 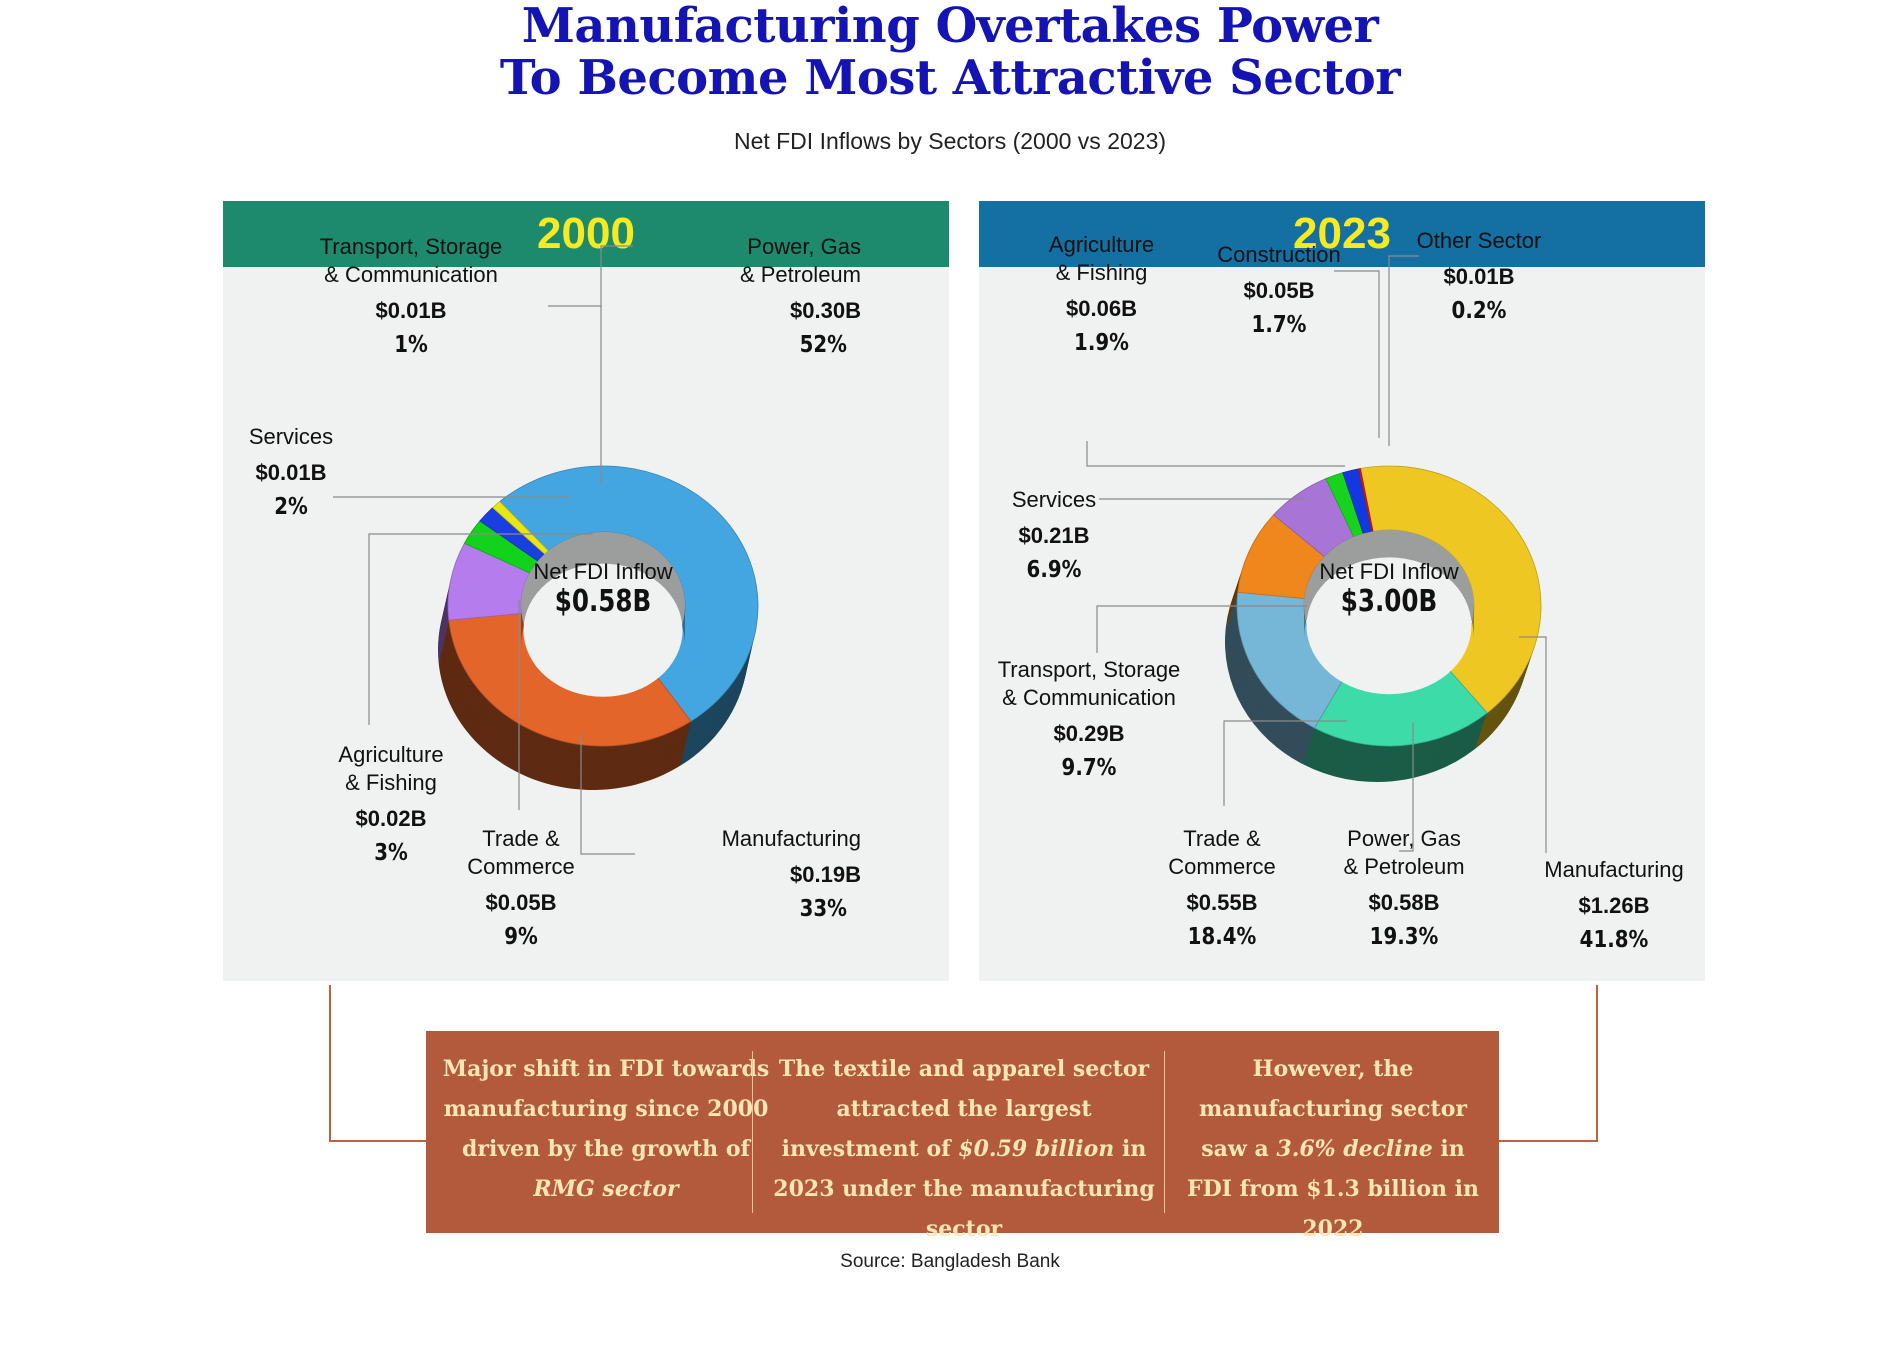 What do you see at coordinates (1404, 937) in the screenshot?
I see `label-percent: 19.3%` at bounding box center [1404, 937].